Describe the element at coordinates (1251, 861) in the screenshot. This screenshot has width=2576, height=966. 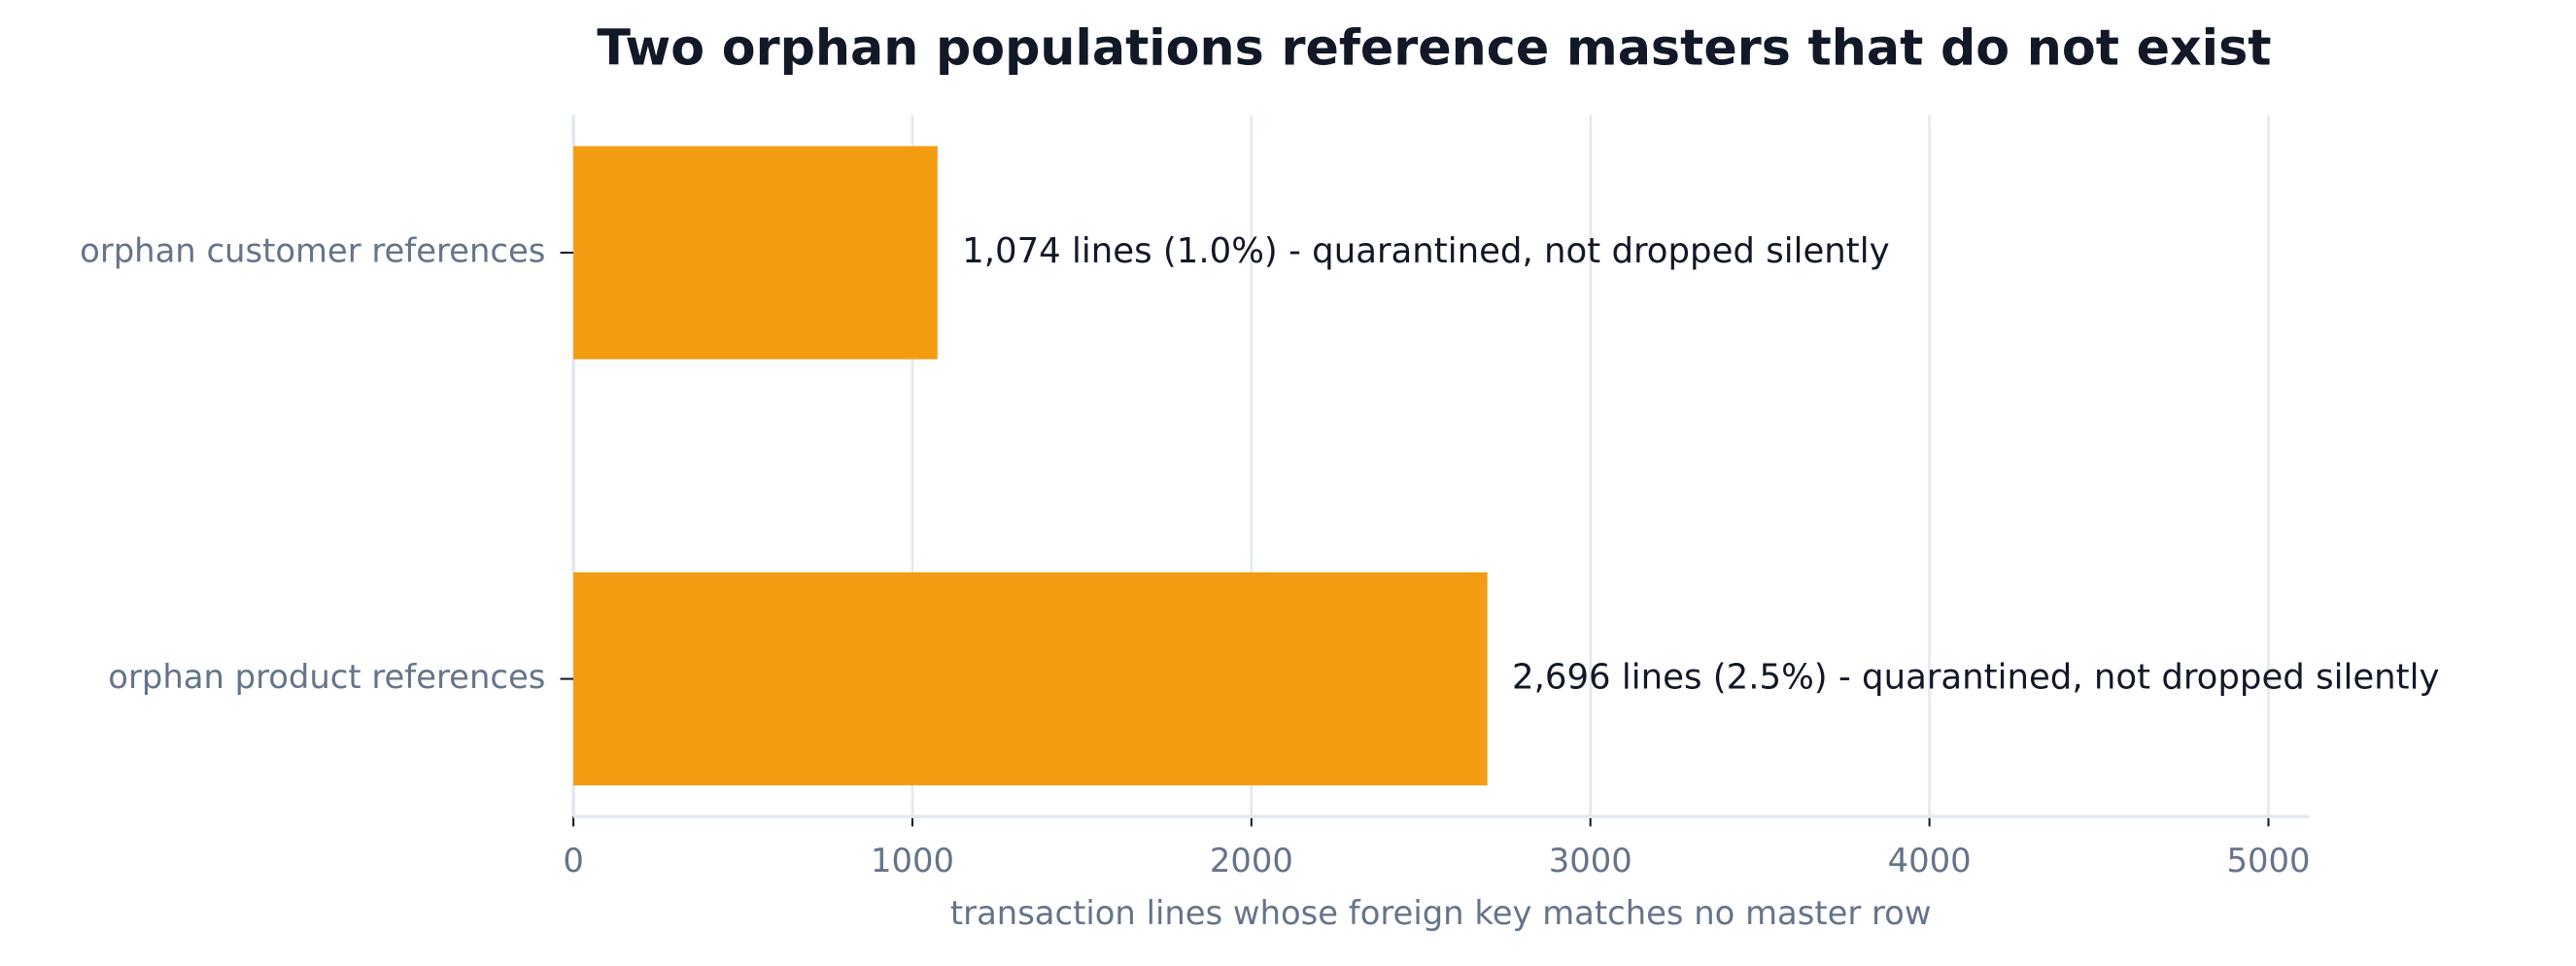
I see `x-tick-label: 2000` at that location.